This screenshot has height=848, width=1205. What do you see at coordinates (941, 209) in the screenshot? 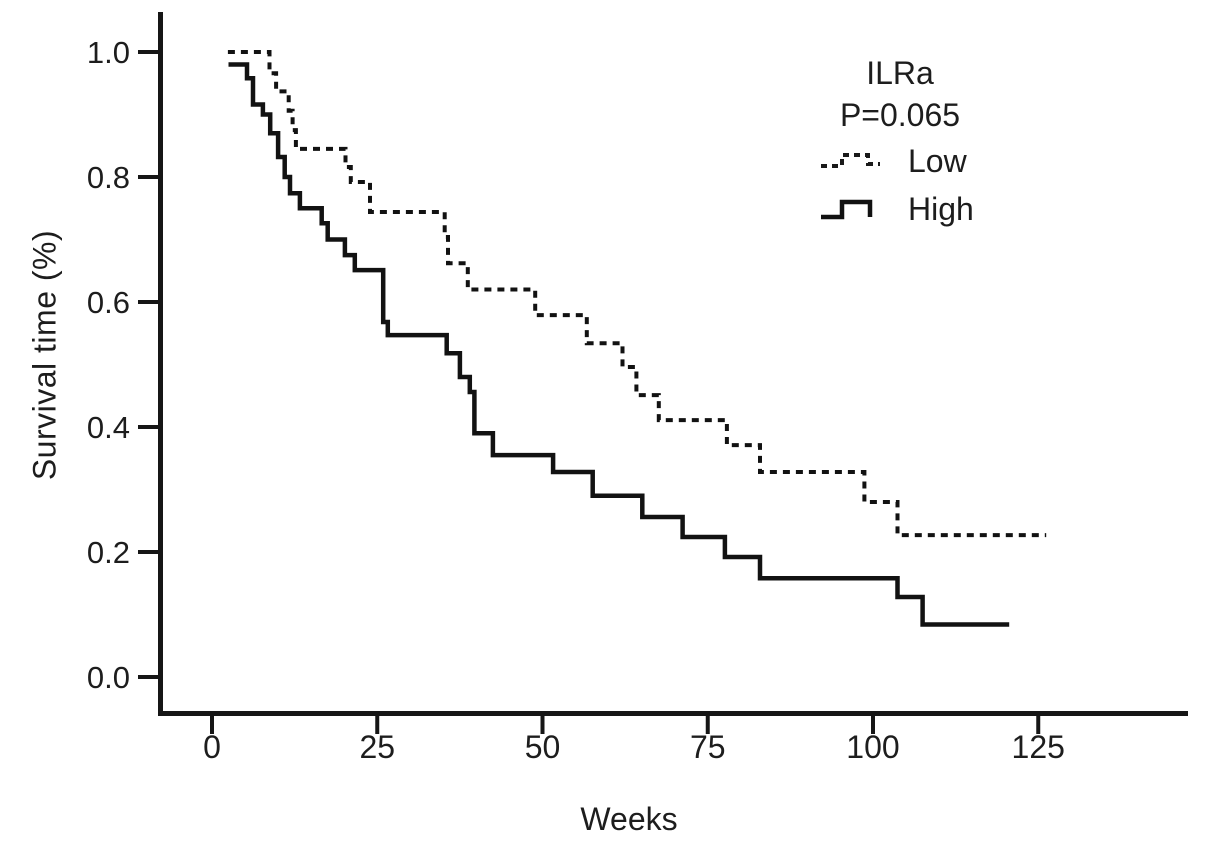
I see `legend-entry-label: High` at bounding box center [941, 209].